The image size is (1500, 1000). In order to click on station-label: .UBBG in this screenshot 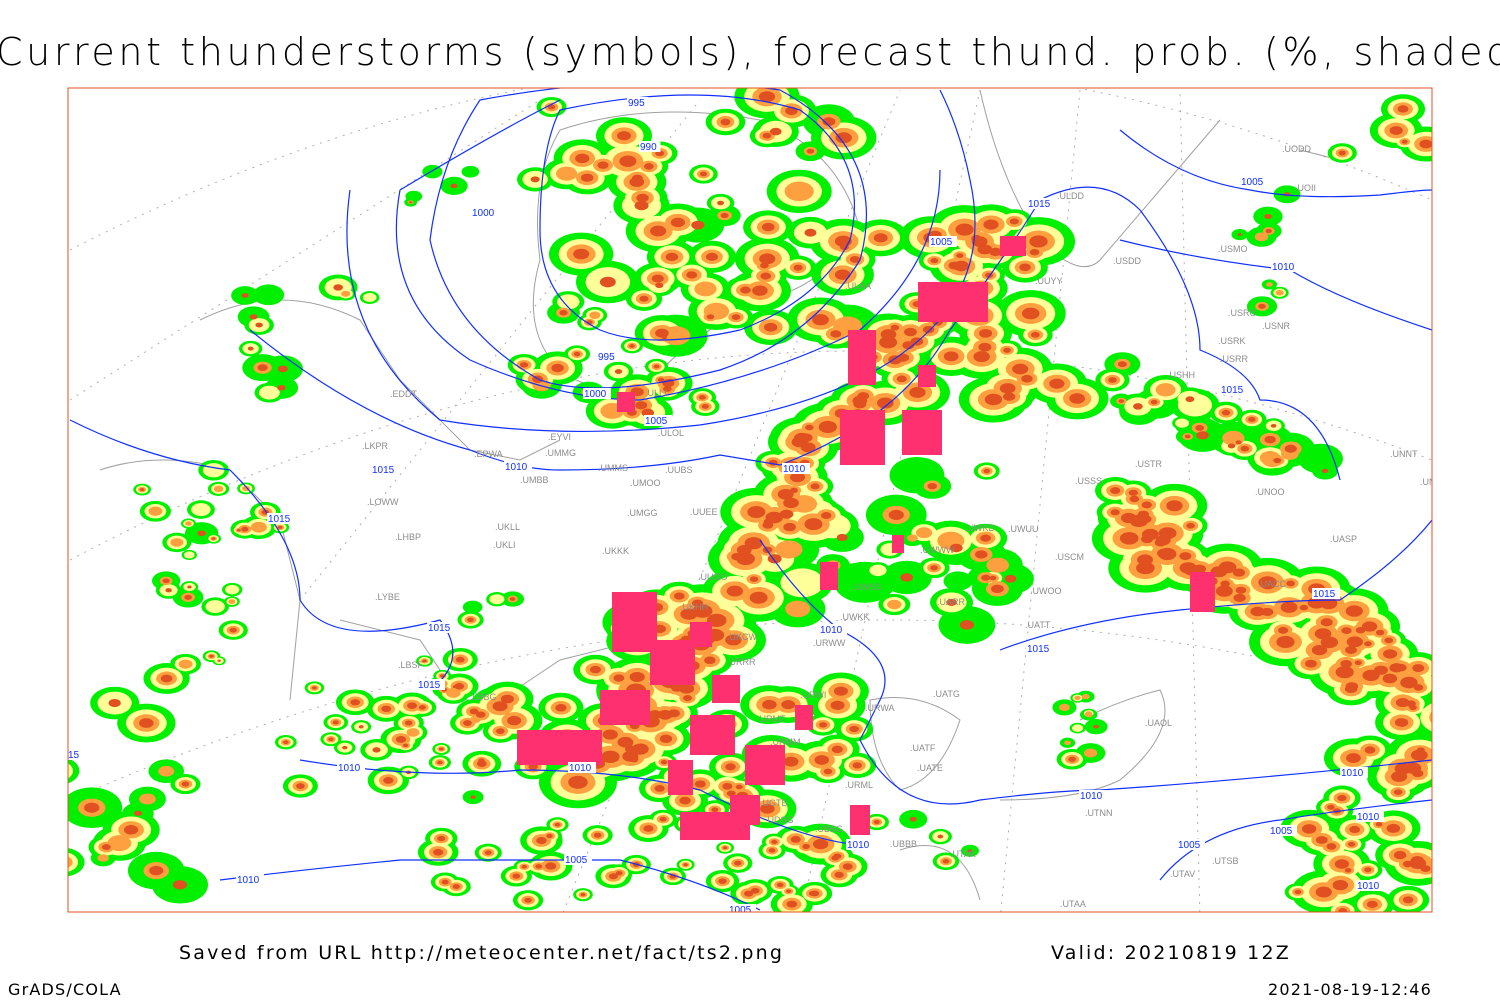, I will do `click(829, 829)`.